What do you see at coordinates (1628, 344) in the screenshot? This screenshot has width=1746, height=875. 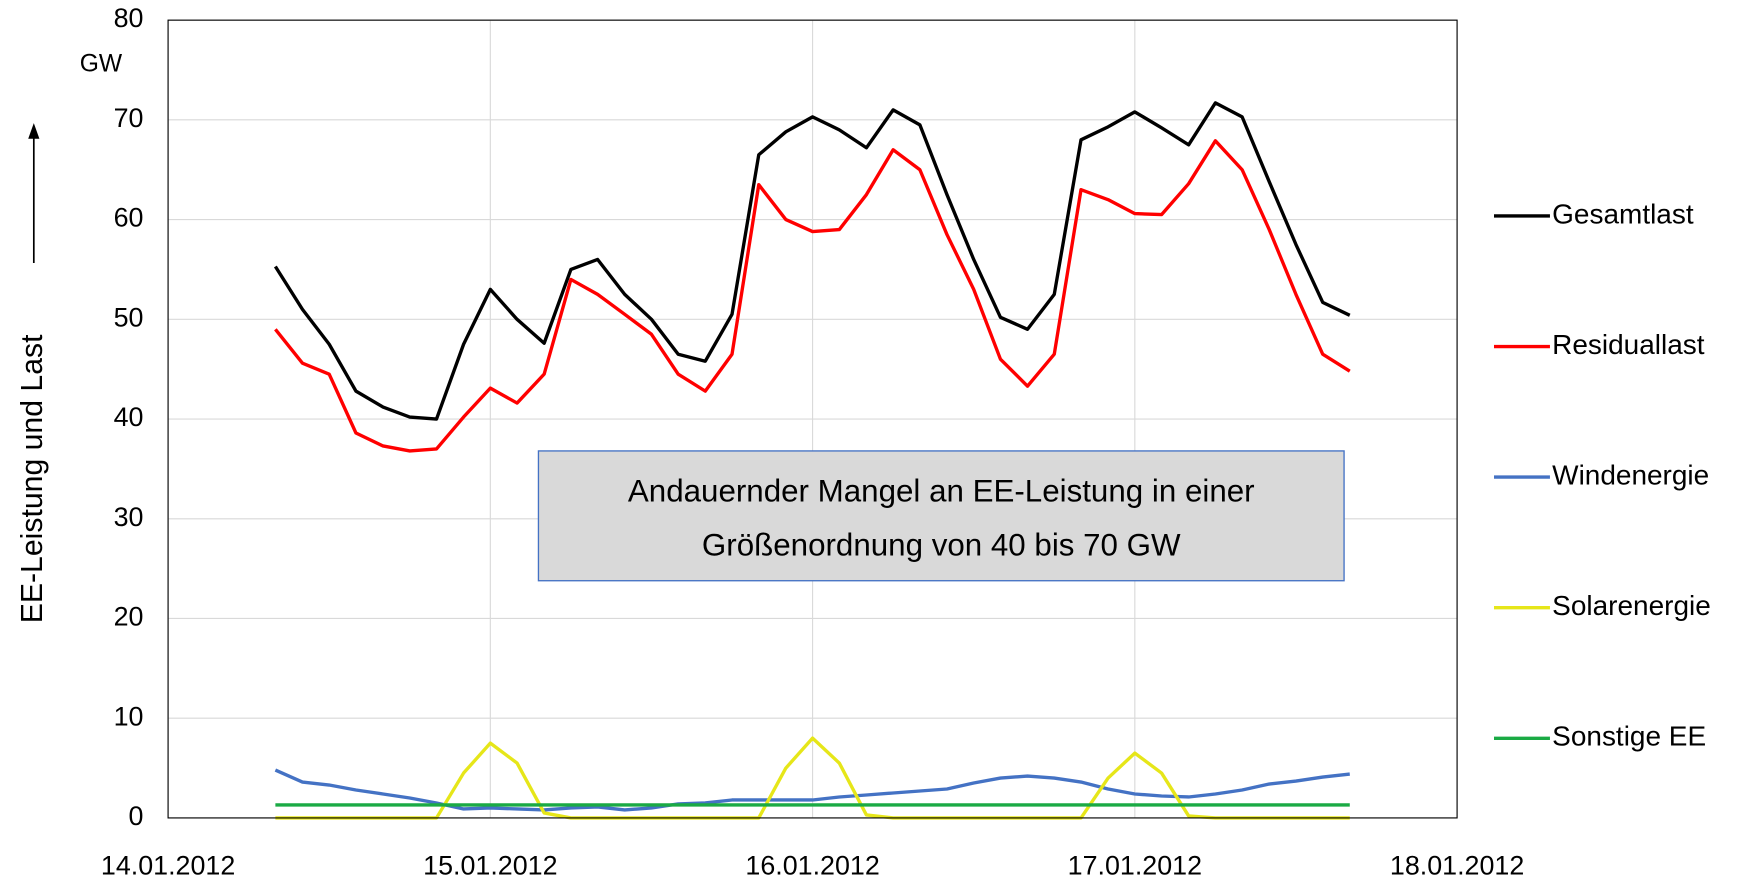 I see `legend-label: Residuallast` at bounding box center [1628, 344].